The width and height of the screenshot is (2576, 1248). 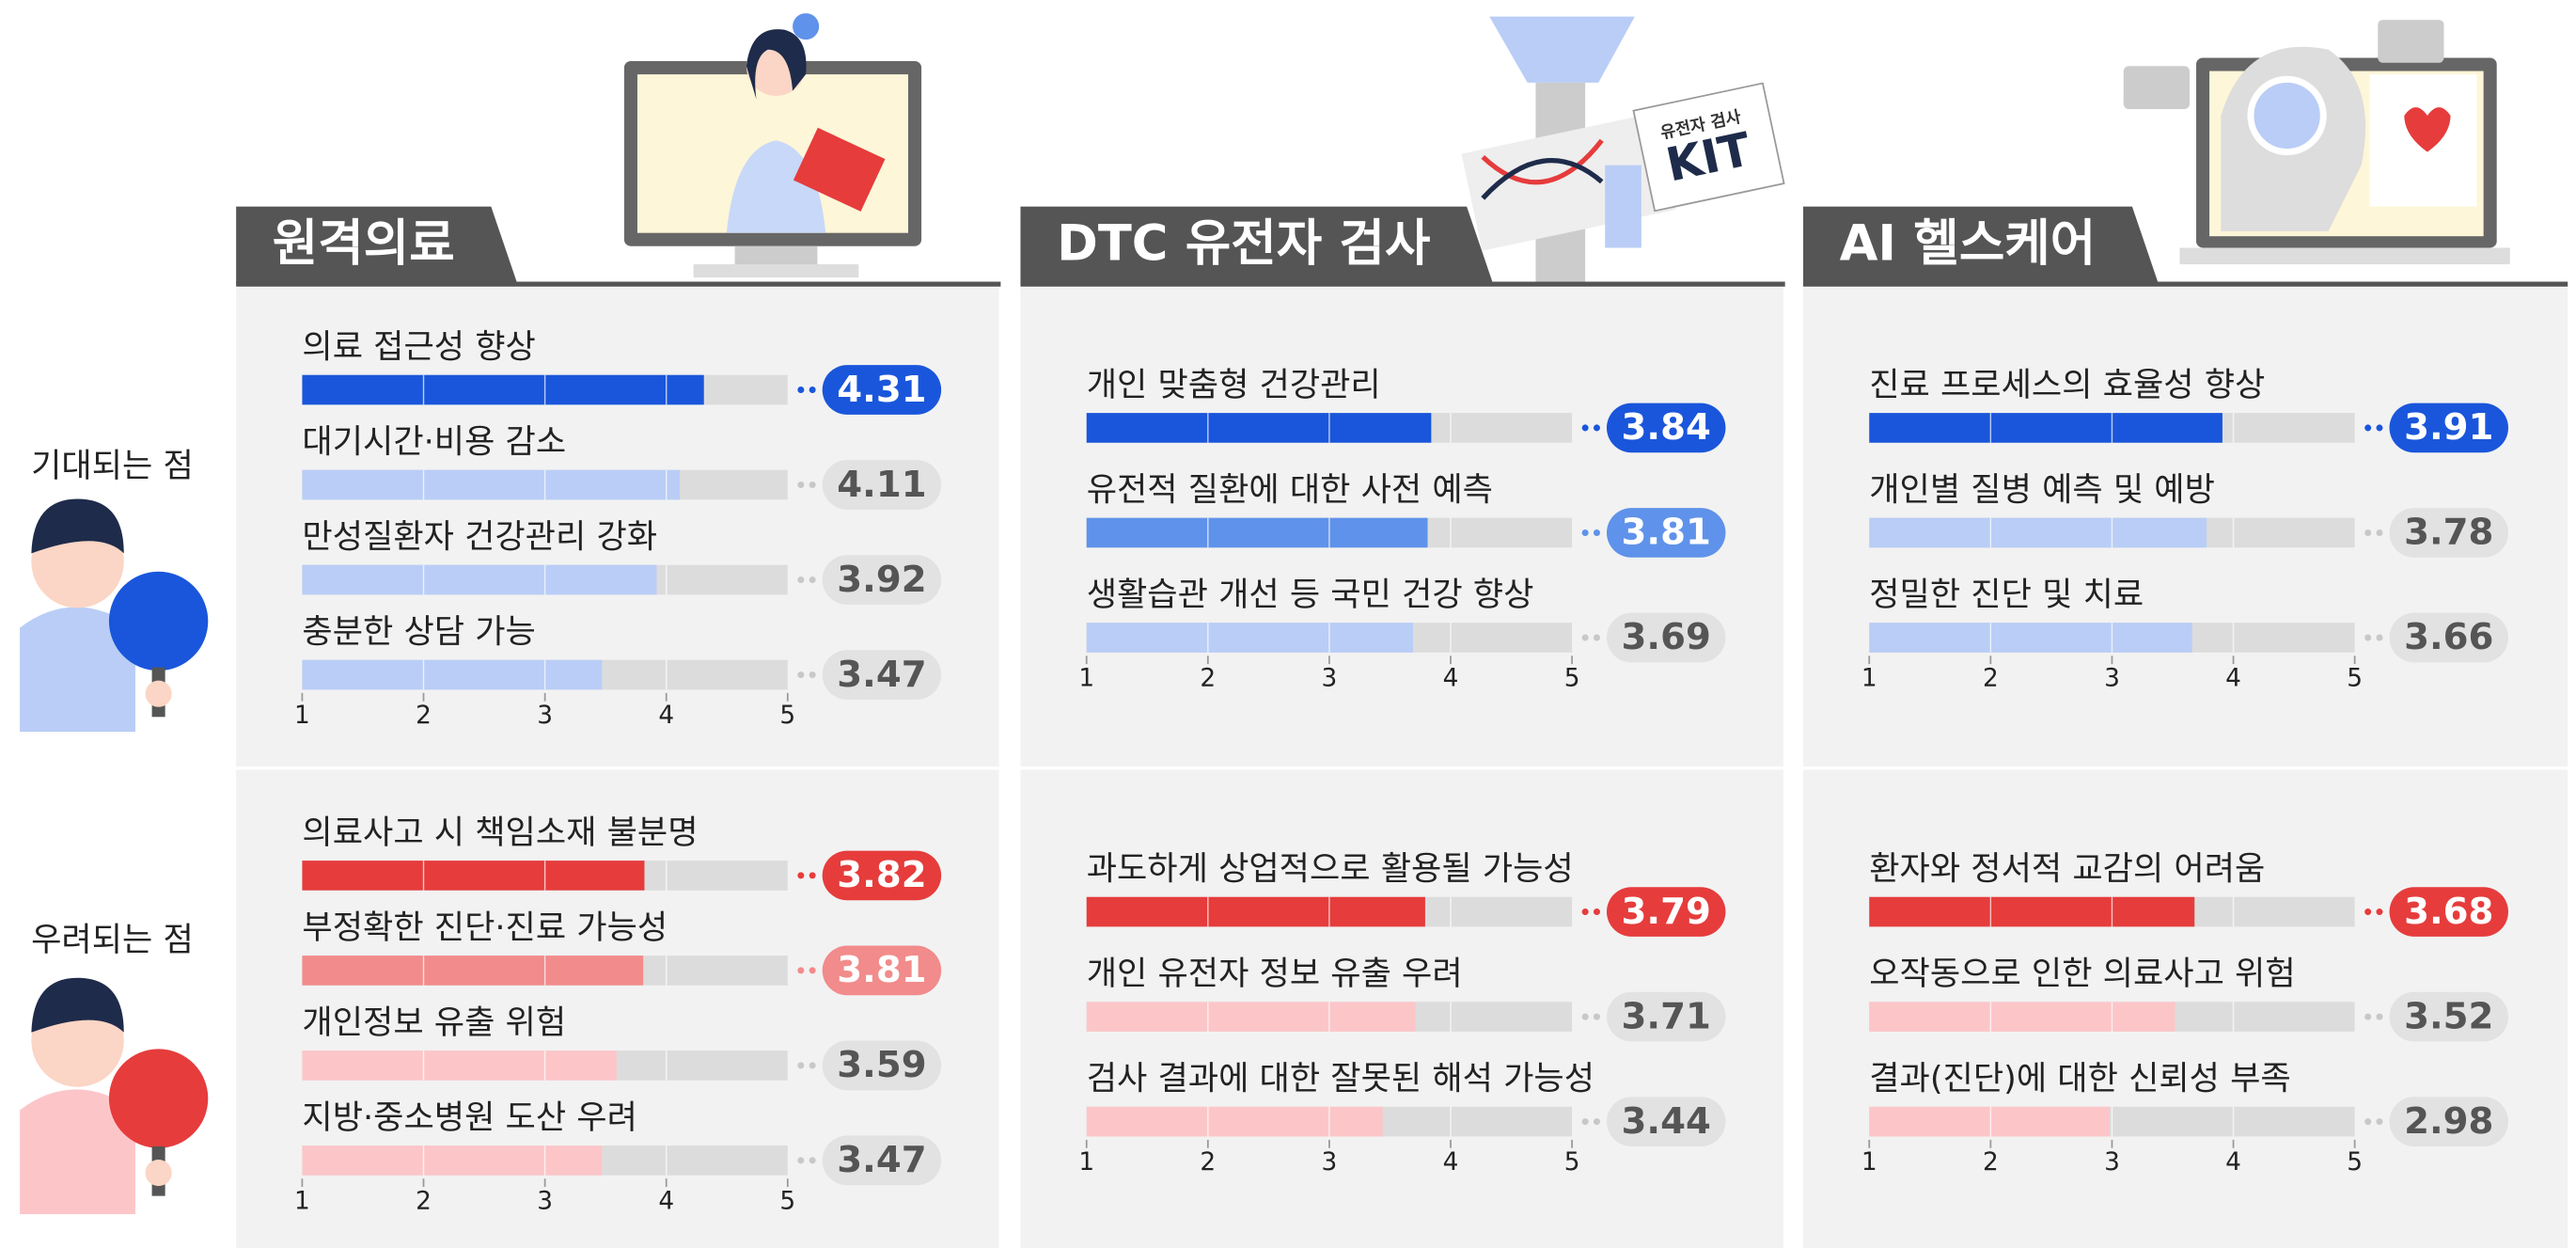 I want to click on bar-label: 충분한 상담 가능, so click(x=419, y=632).